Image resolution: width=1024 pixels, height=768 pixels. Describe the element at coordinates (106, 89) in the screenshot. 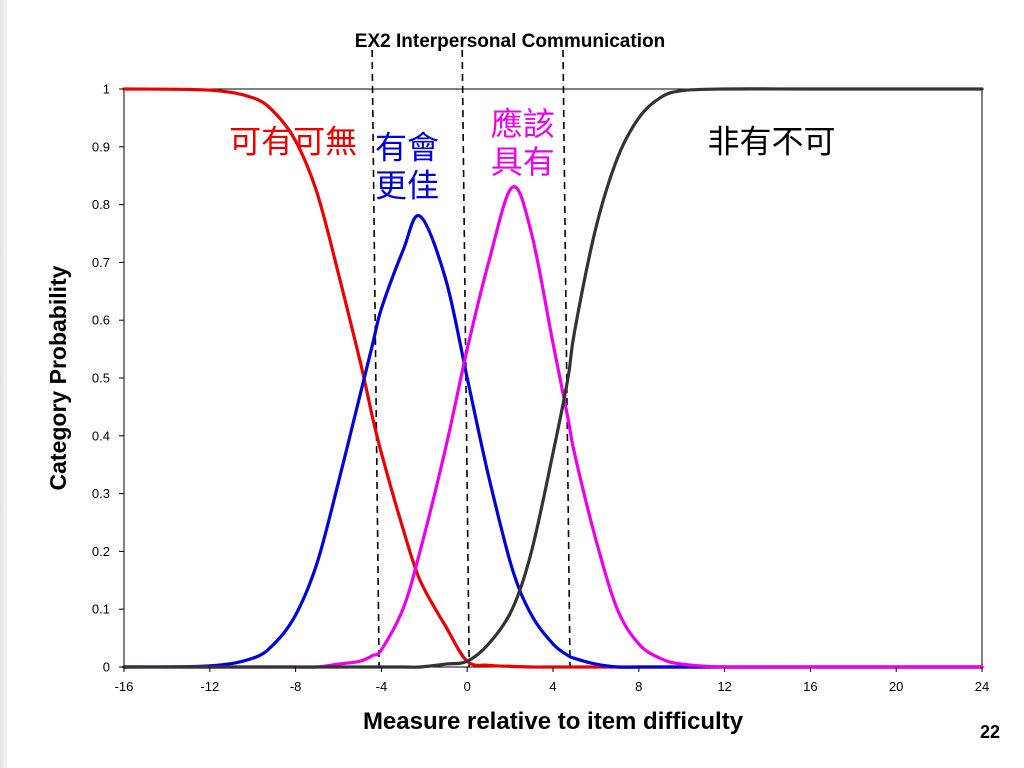

I see `y-tick-label: 1` at that location.